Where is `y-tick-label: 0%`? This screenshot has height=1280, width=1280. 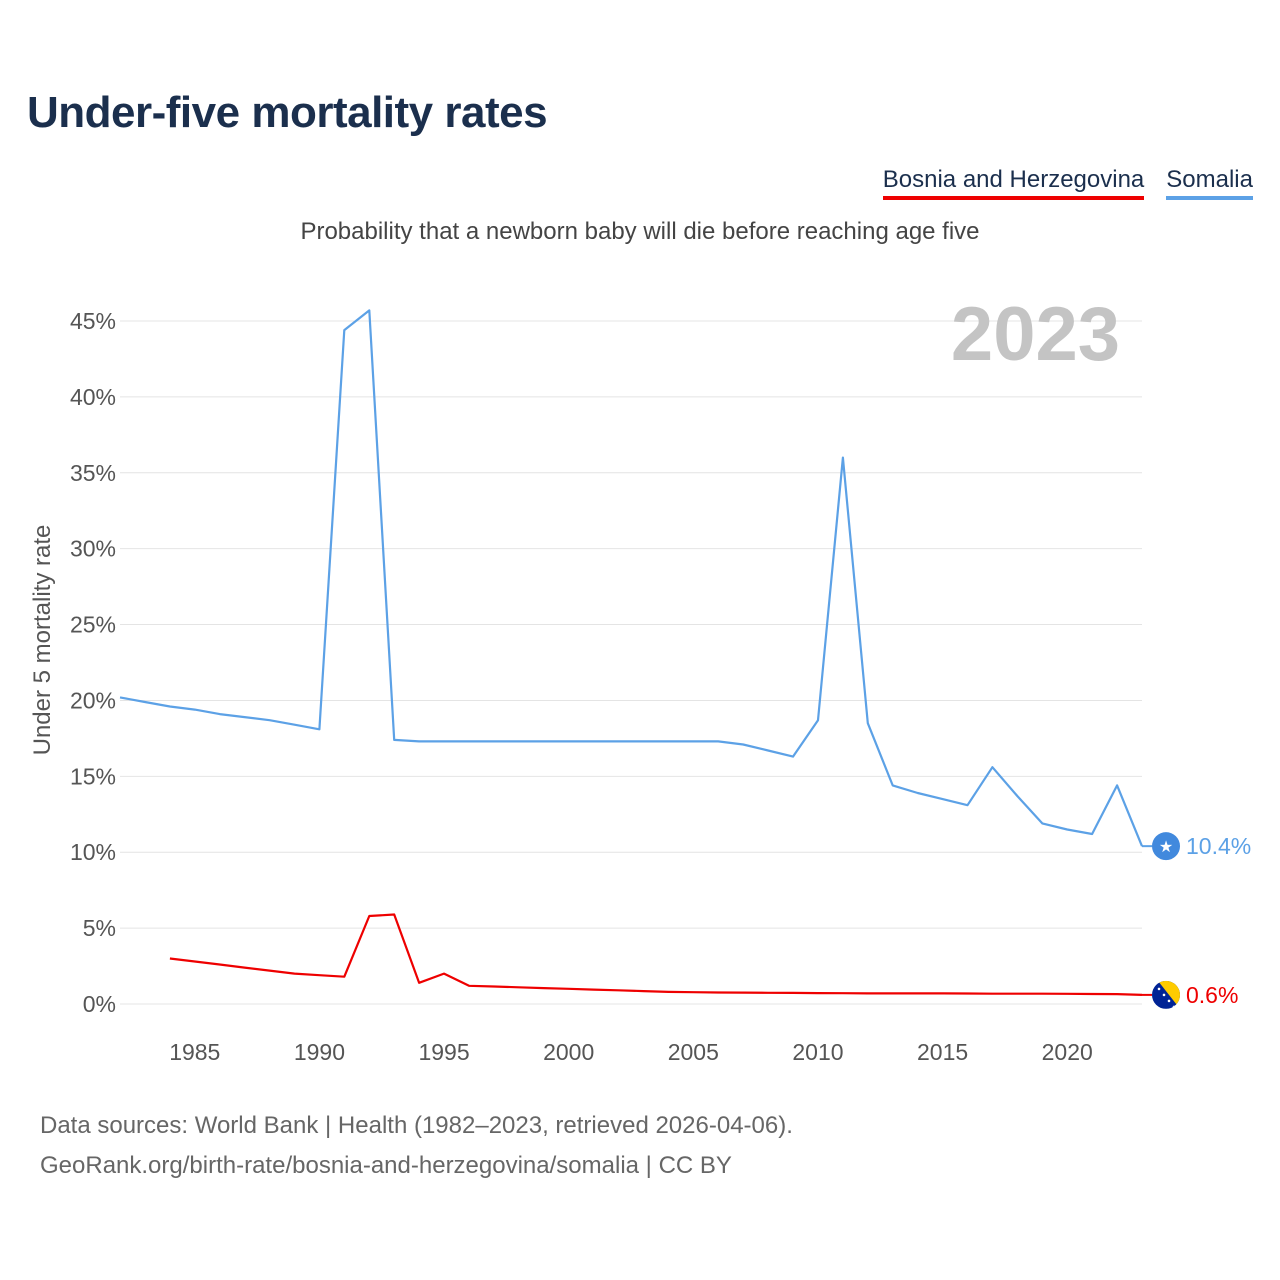
y-tick-label: 0% is located at coordinates (99, 1004).